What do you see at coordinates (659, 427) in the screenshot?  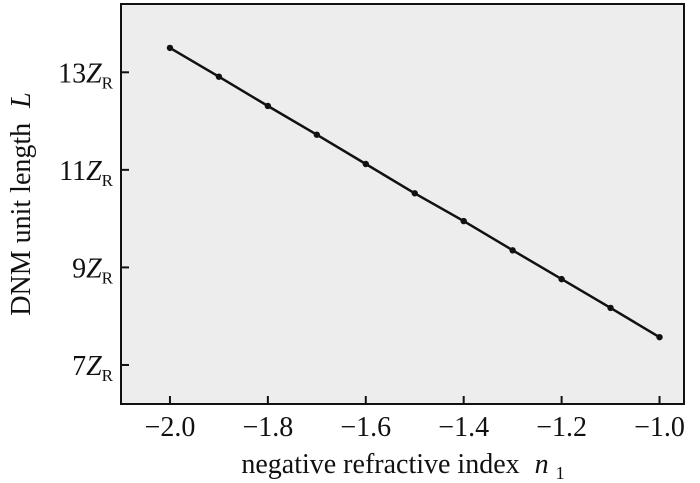 I see `x-tick-label-5: −1.0` at bounding box center [659, 427].